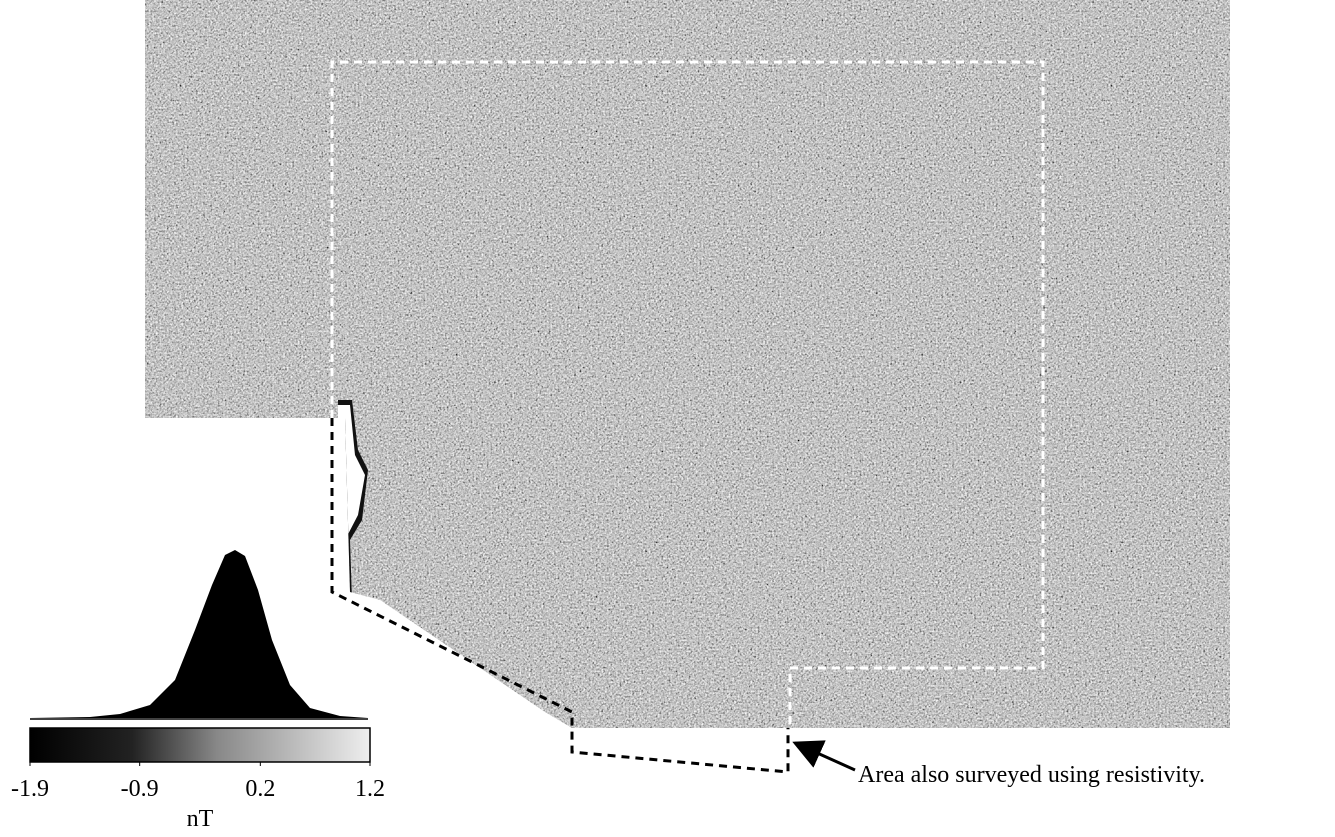 This screenshot has width=1335, height=837. Describe the element at coordinates (1031, 775) in the screenshot. I see `annotation: Area also surveyed using resistivity.` at that location.